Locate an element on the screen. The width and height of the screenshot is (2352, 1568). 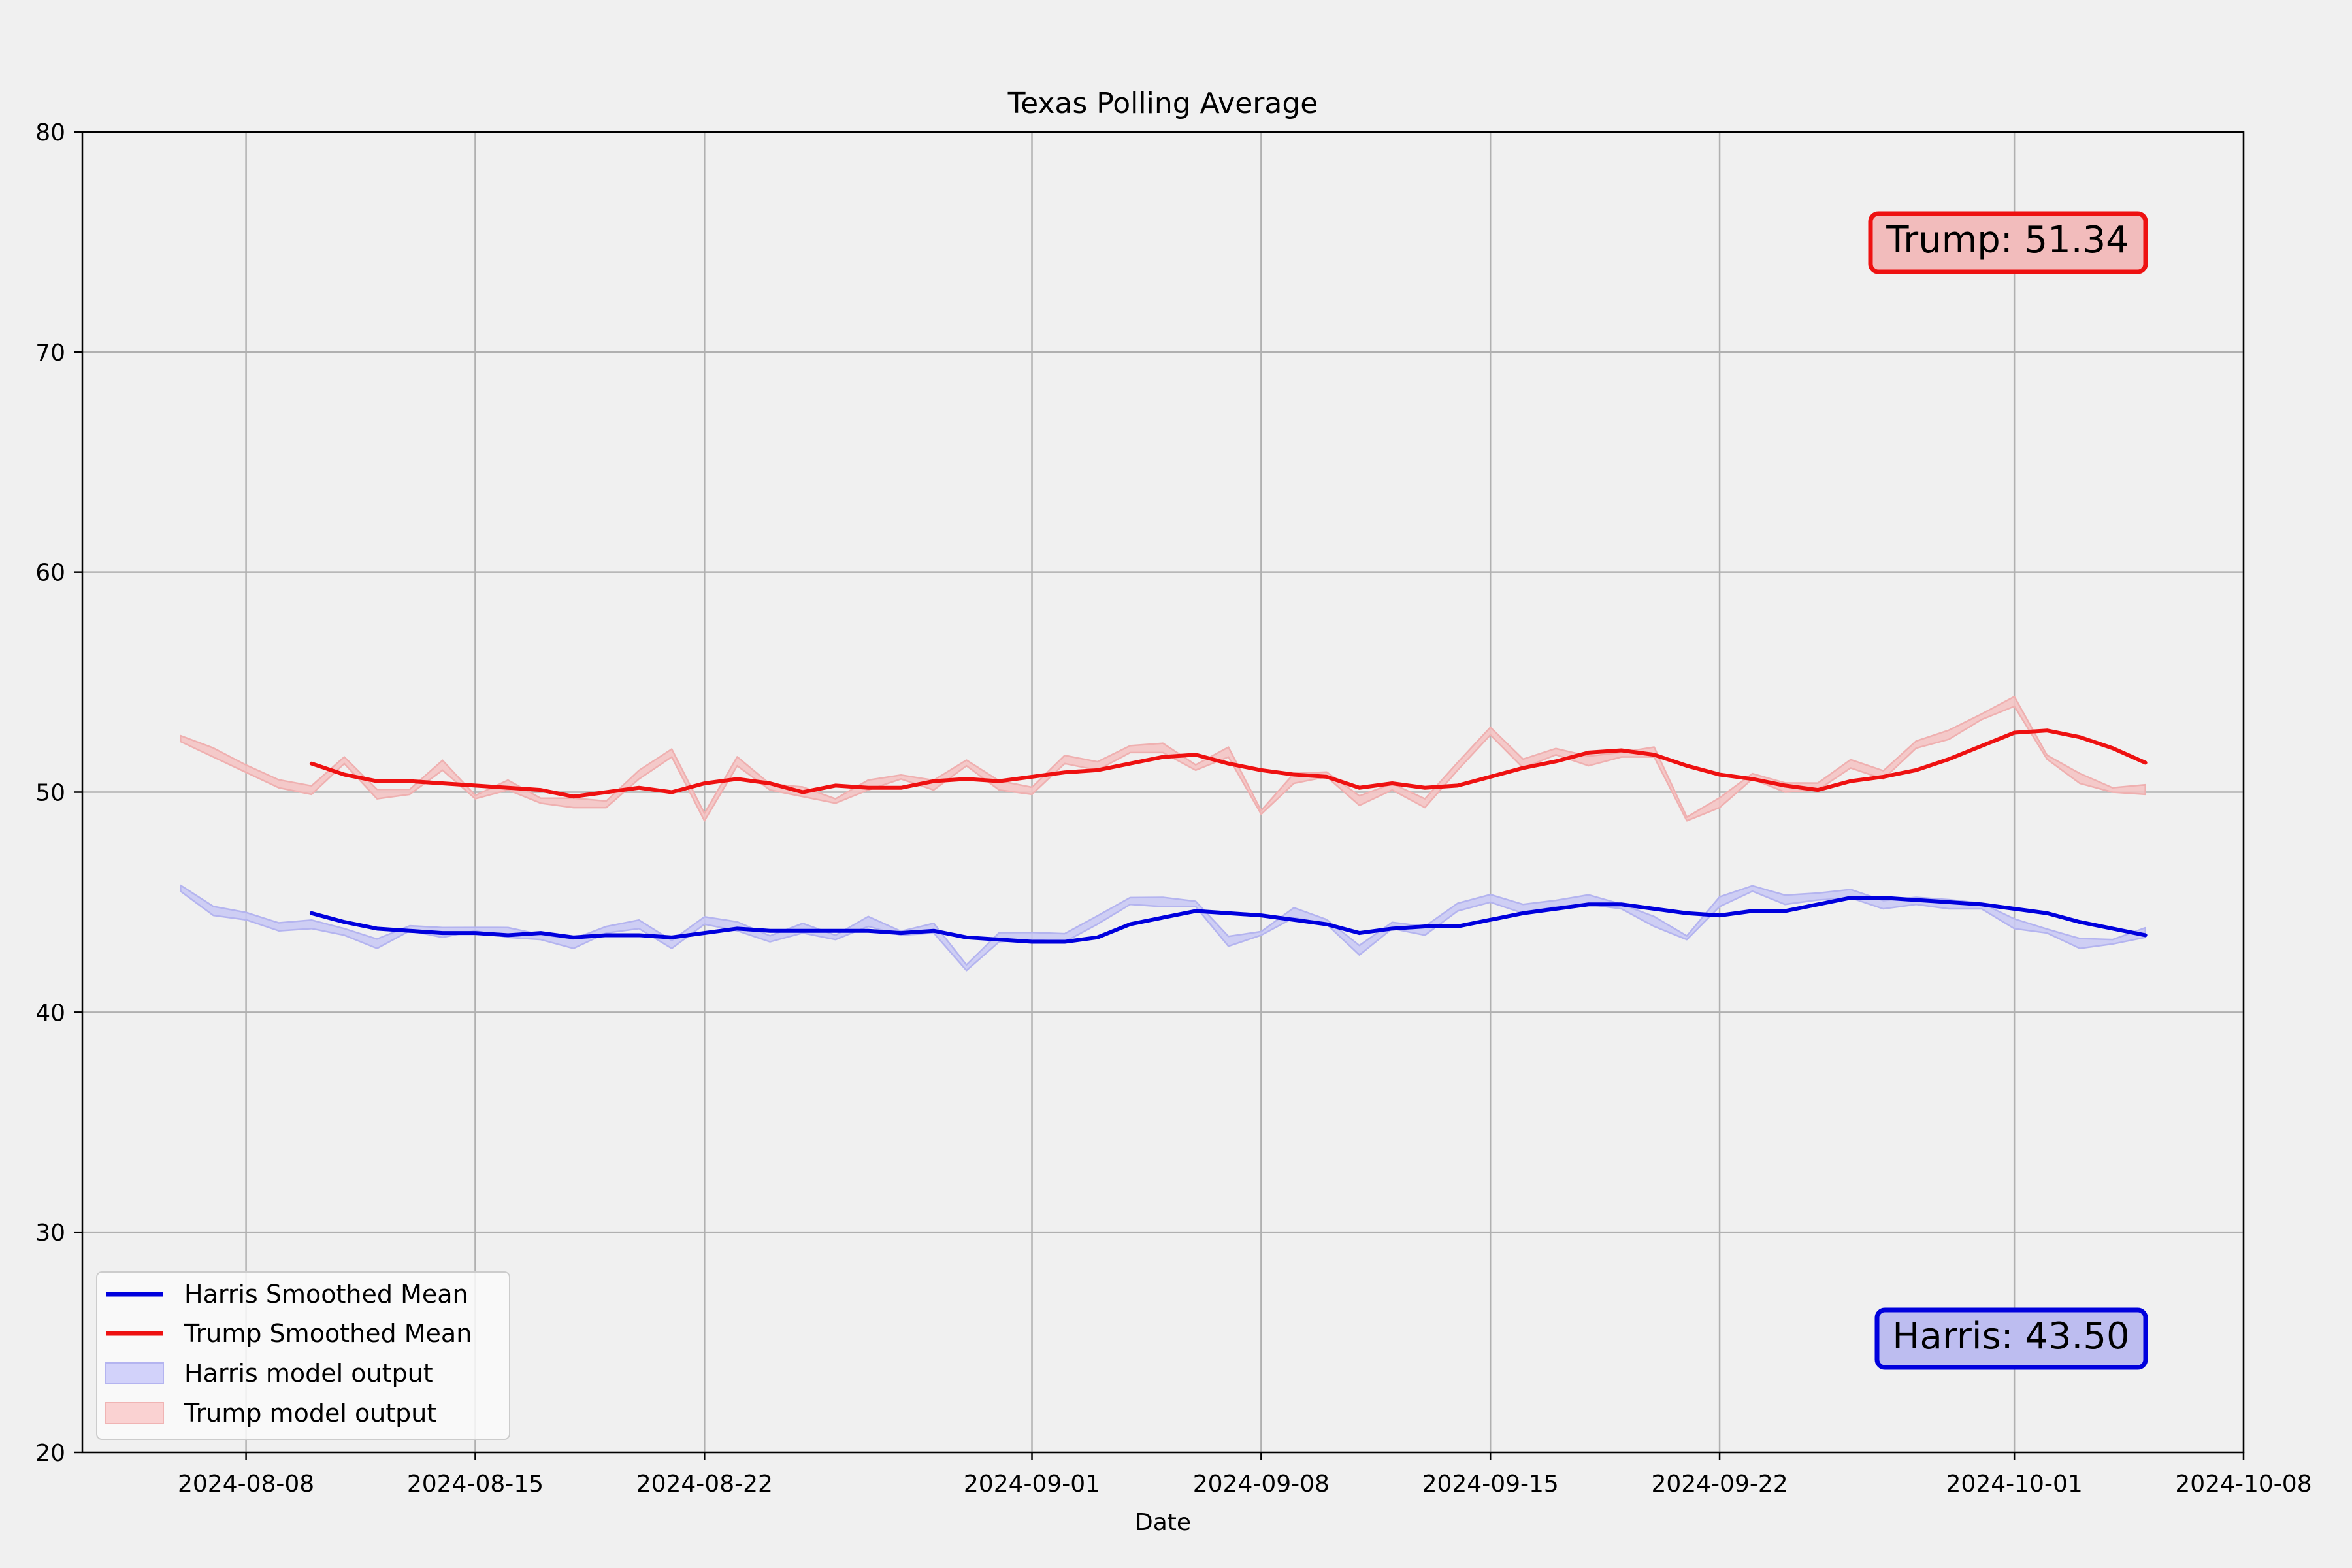
harris-model-output-band is located at coordinates (1163, 928).